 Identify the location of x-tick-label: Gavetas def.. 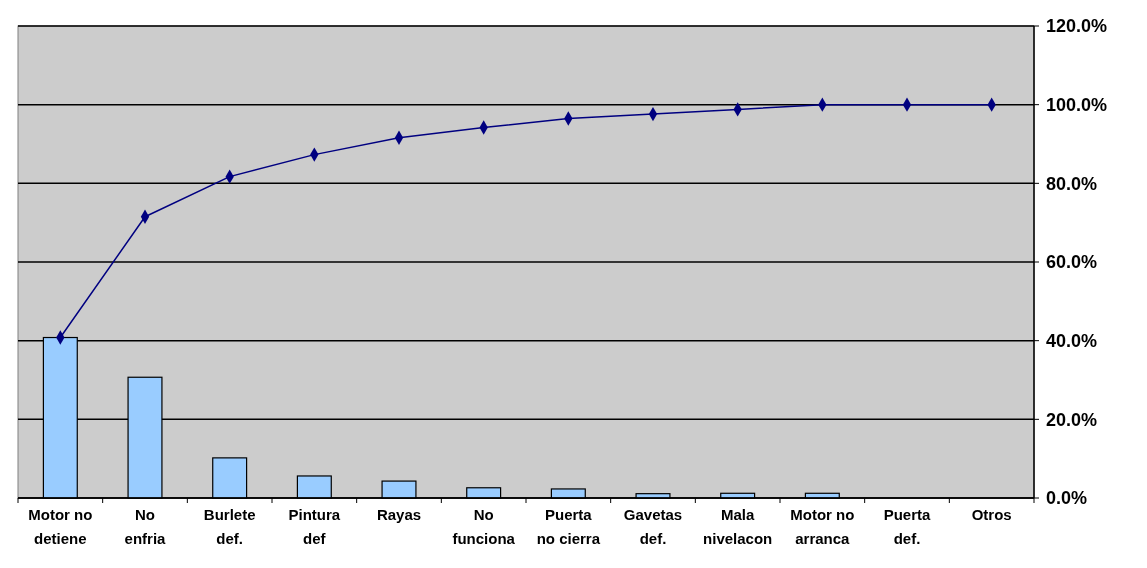
(653, 526).